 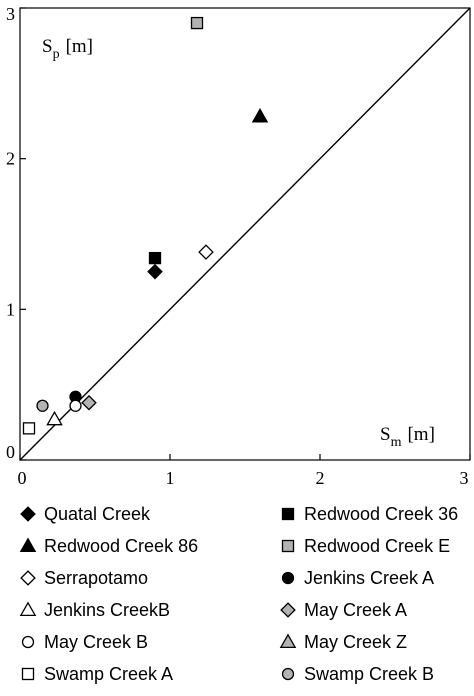 I want to click on legend-item: Redwood Creek 86, so click(x=108, y=546).